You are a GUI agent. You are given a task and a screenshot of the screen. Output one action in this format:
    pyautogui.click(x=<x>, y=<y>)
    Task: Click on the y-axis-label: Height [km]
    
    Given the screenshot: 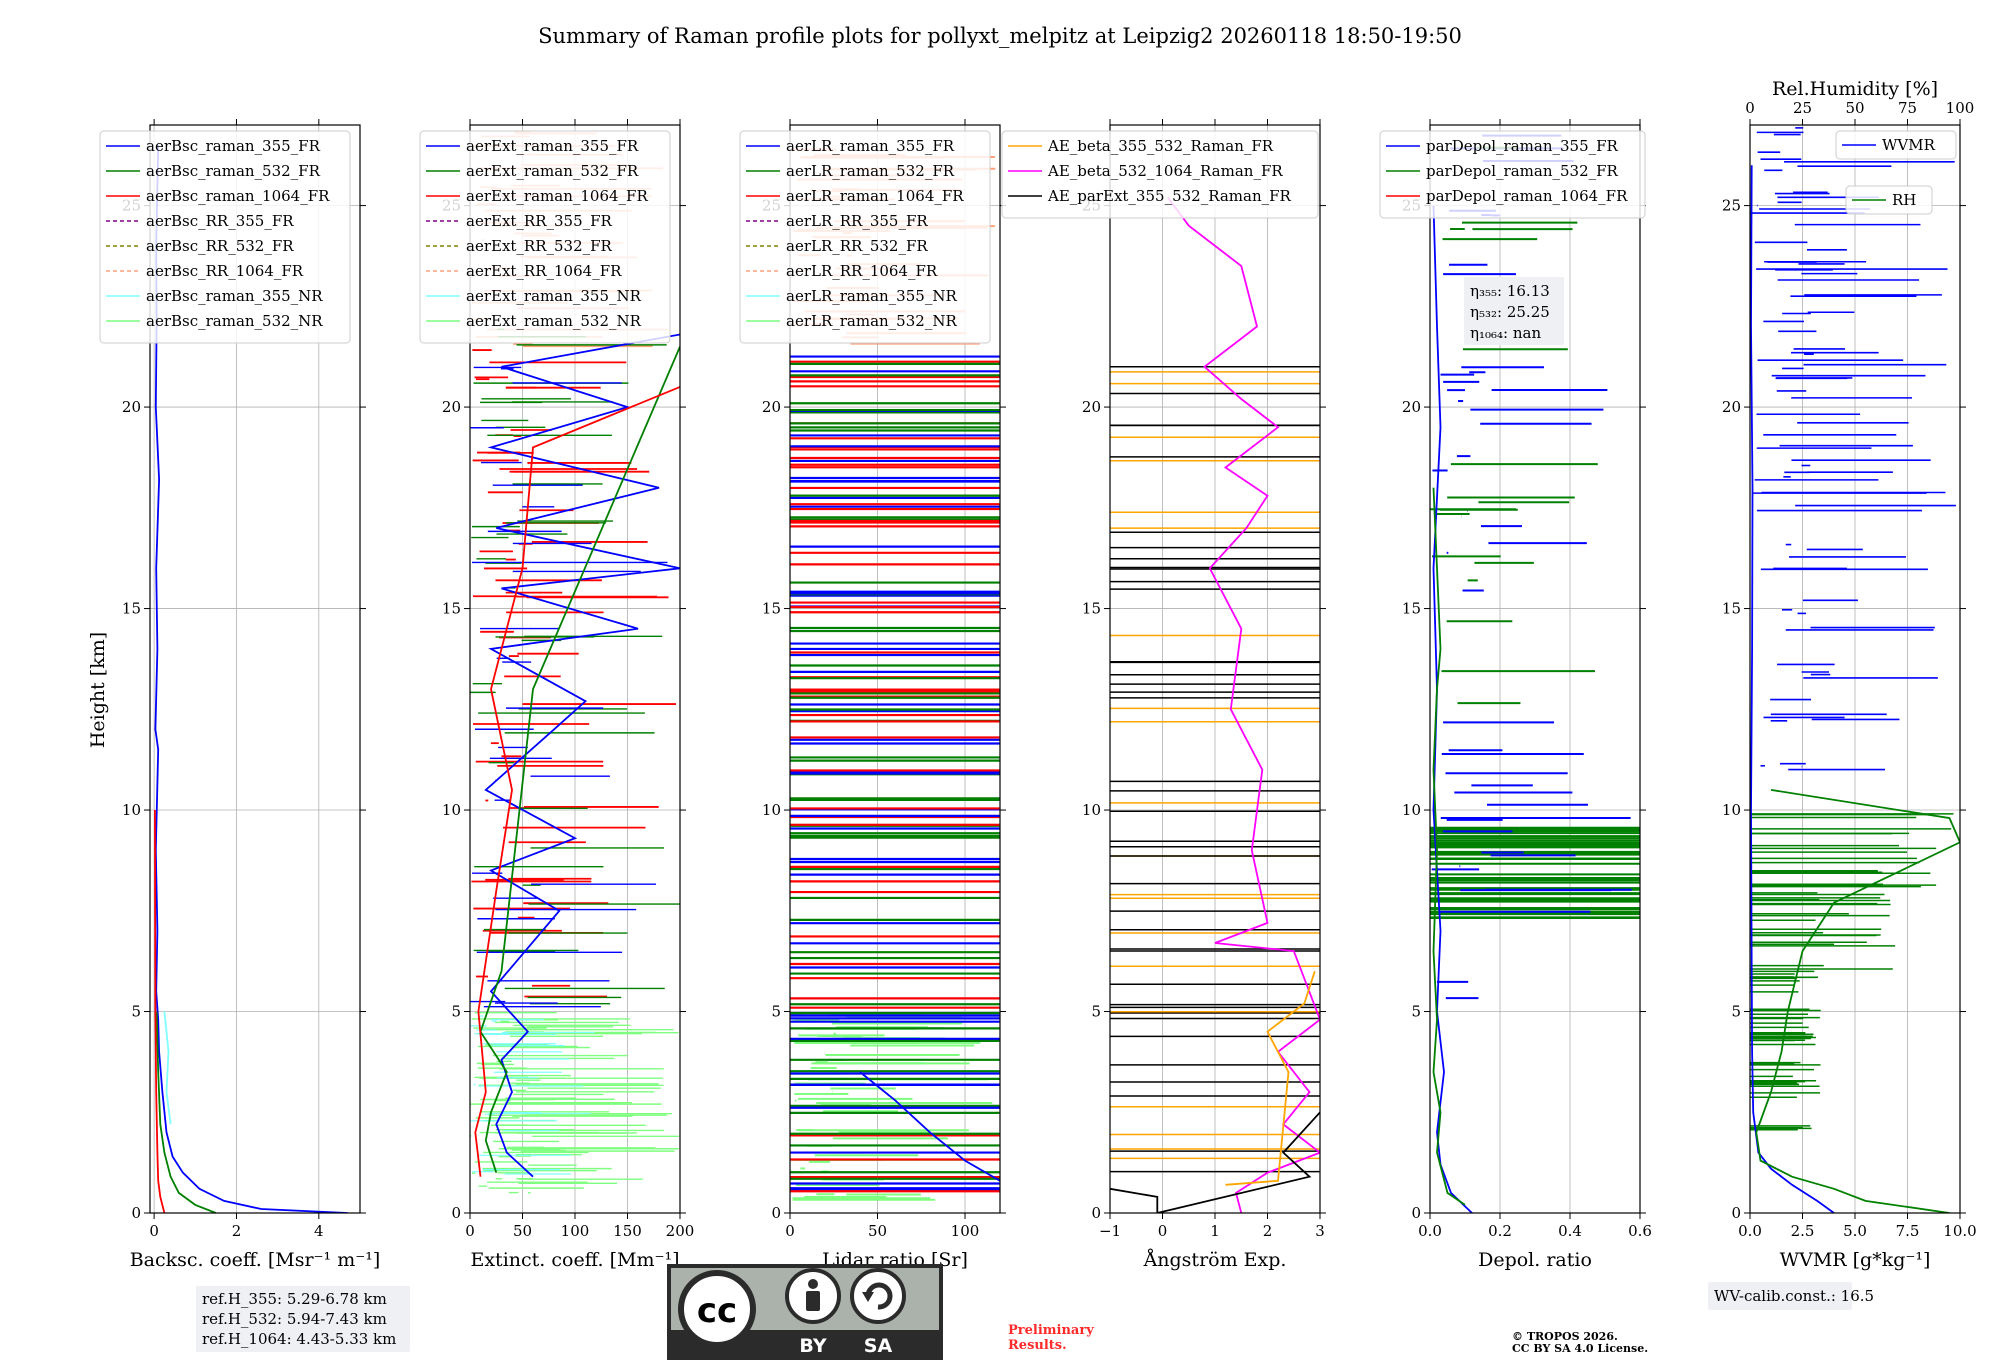 What is the action you would take?
    pyautogui.click(x=98, y=690)
    